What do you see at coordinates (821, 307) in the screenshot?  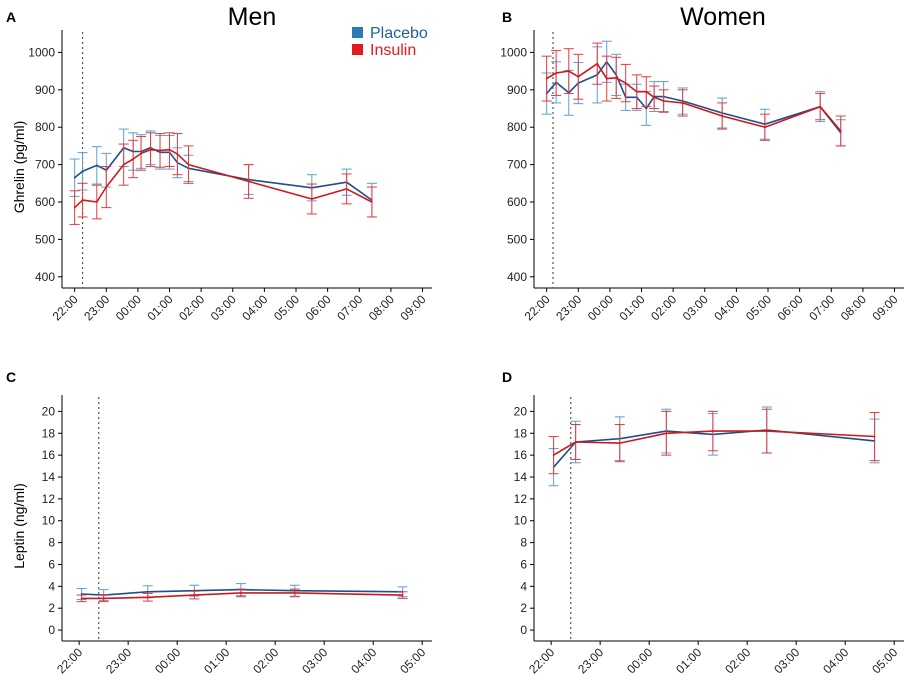 I see `panel-b-xtick-label: 07:00` at bounding box center [821, 307].